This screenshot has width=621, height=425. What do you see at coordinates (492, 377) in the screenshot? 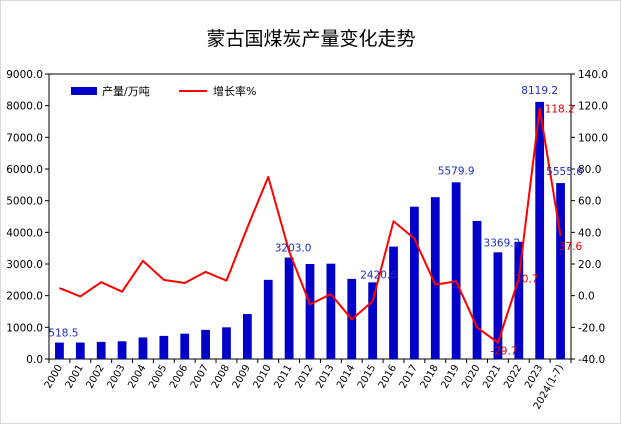
I see `x-tick-label: 2021` at bounding box center [492, 377].